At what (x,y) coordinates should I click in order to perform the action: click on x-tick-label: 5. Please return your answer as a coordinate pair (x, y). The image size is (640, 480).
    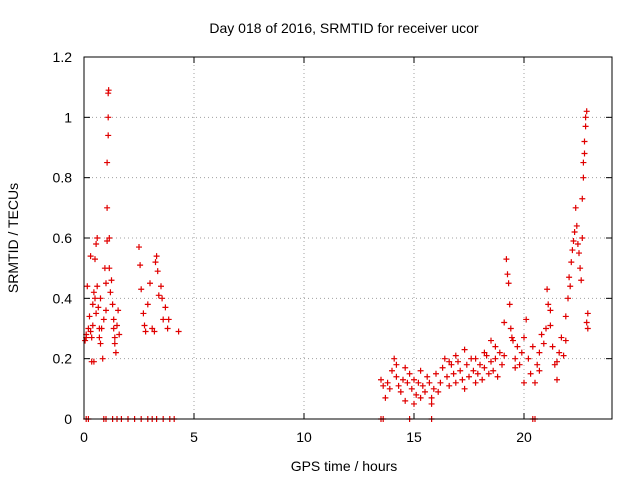
    Looking at the image, I should click on (194, 437).